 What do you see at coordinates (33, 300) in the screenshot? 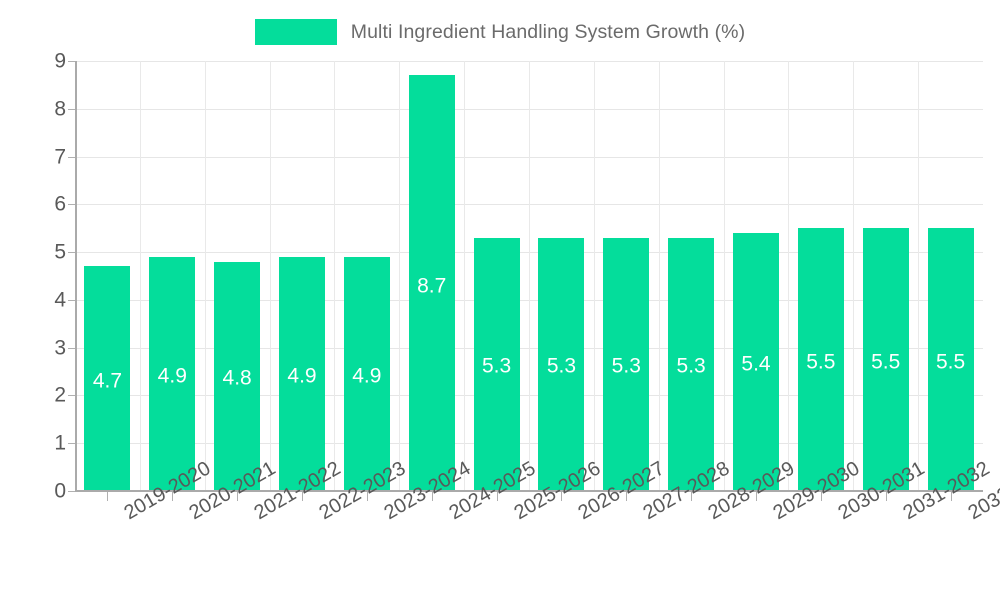
I see `y-axis-tick-labels: 0 1 2 3 4 5 6 7 8 9` at bounding box center [33, 300].